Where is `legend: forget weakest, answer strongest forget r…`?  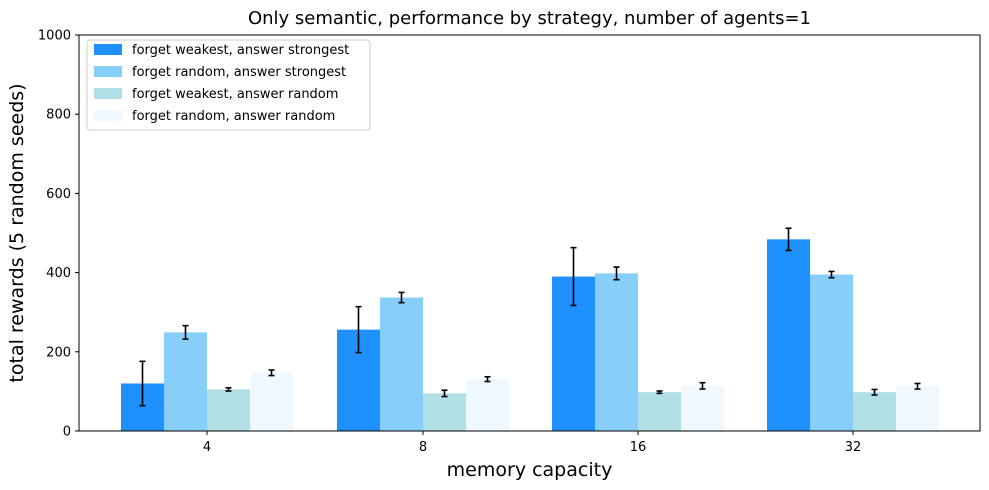 legend: forget weakest, answer strongest forget r… is located at coordinates (228, 85).